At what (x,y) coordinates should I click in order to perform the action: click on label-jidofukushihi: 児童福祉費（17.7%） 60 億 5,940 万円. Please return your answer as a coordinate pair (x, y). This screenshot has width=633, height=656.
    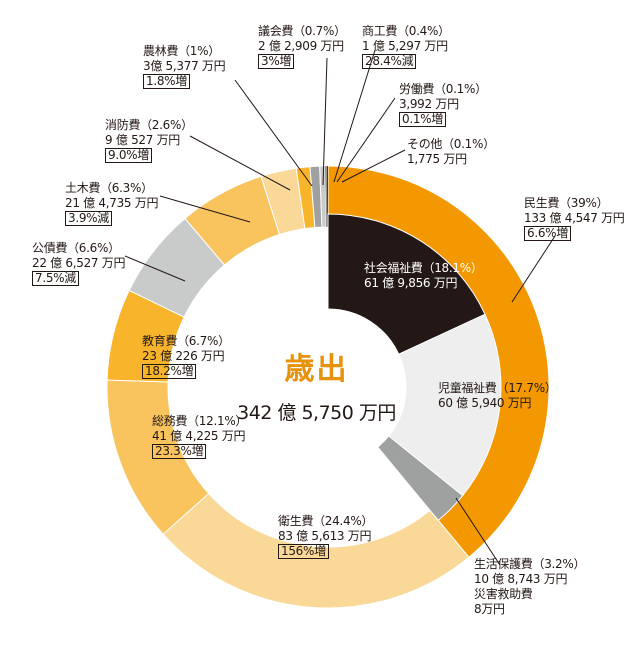
    Looking at the image, I should click on (497, 396).